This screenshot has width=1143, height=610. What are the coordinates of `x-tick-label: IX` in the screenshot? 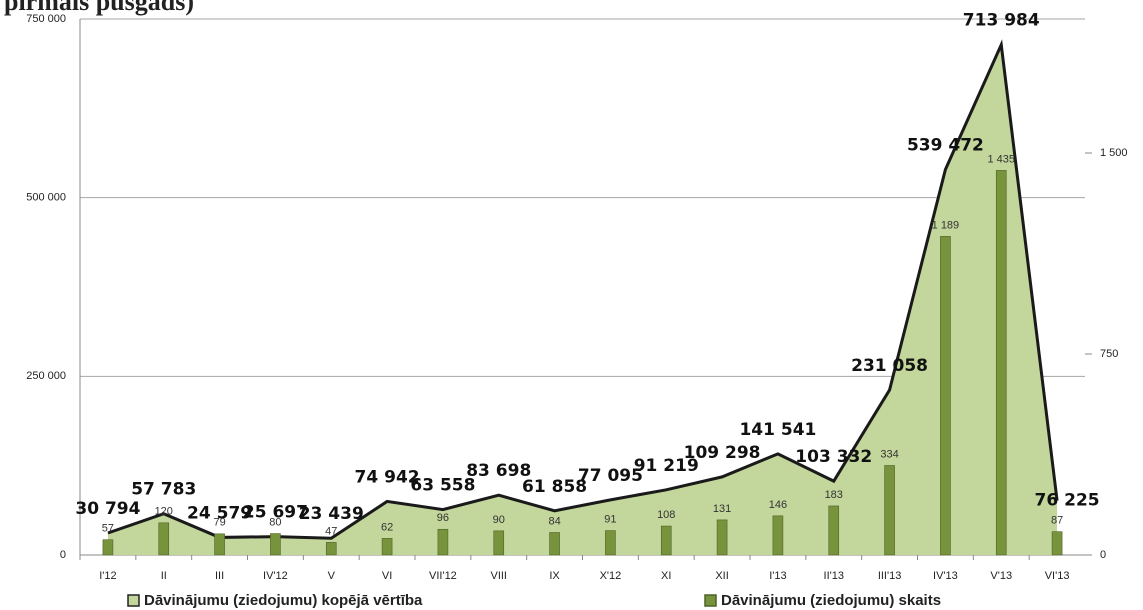 It's located at (554, 576).